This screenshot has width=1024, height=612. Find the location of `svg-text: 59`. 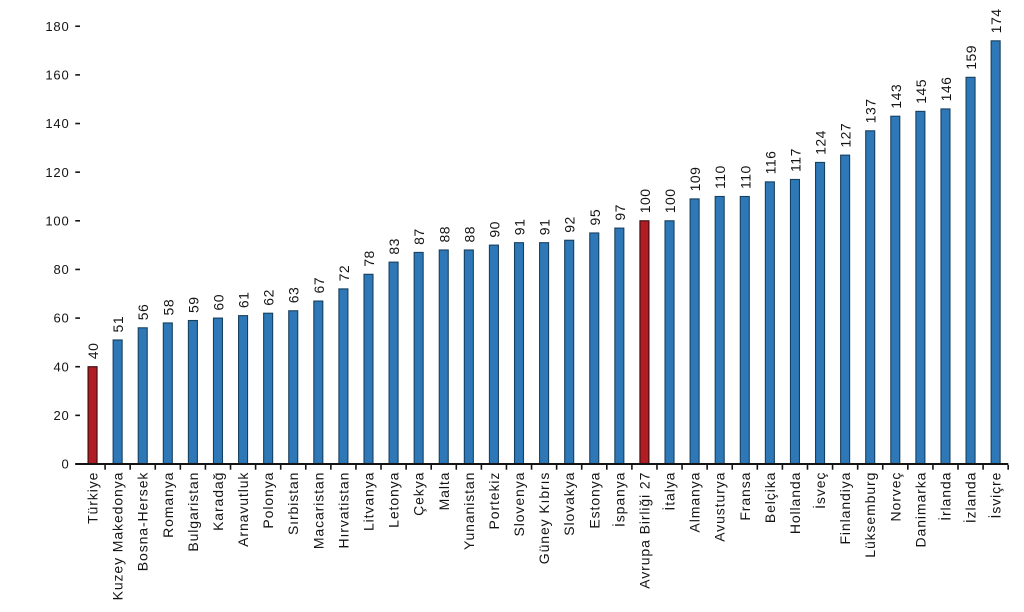

svg-text: 59 is located at coordinates (193, 304).